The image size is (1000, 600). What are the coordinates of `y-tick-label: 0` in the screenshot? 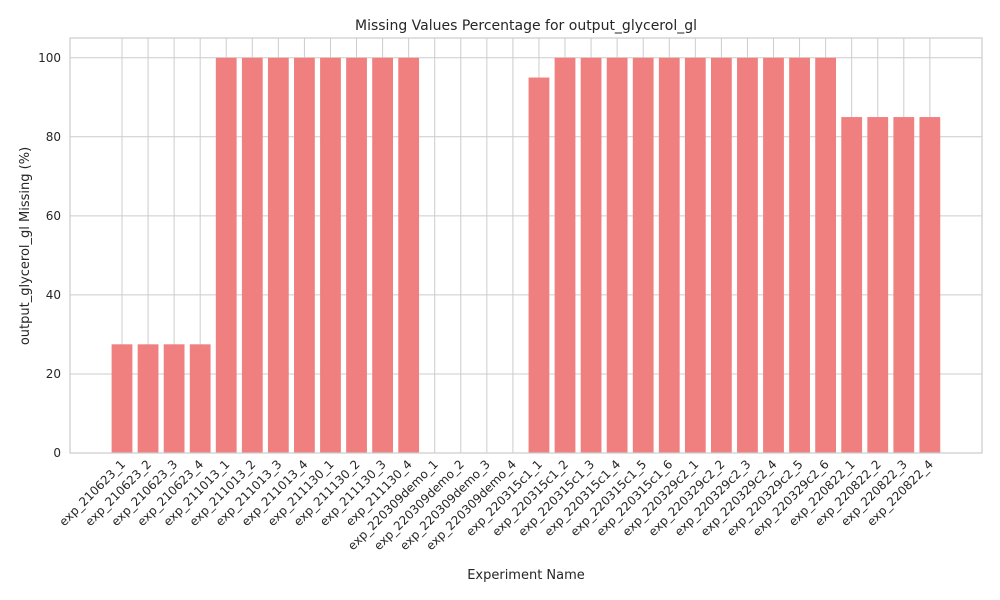 It's located at (57, 453).